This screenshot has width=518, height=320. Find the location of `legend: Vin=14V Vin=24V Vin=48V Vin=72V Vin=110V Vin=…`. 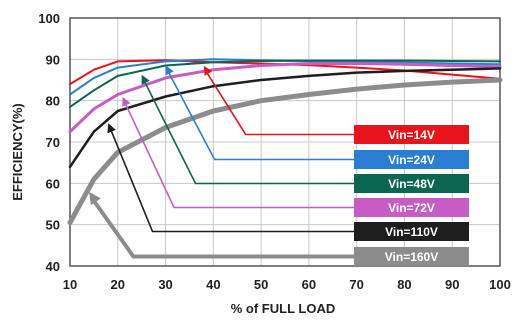

legend: Vin=14V Vin=24V Vin=48V Vin=72V Vin=110V Vin=… is located at coordinates (411, 195).